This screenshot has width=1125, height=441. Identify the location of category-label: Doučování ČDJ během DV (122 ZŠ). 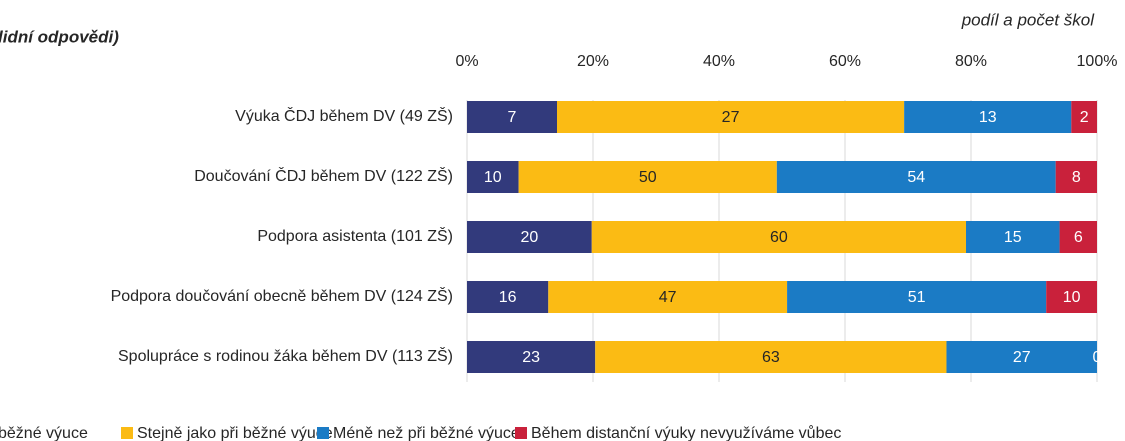
(323, 175).